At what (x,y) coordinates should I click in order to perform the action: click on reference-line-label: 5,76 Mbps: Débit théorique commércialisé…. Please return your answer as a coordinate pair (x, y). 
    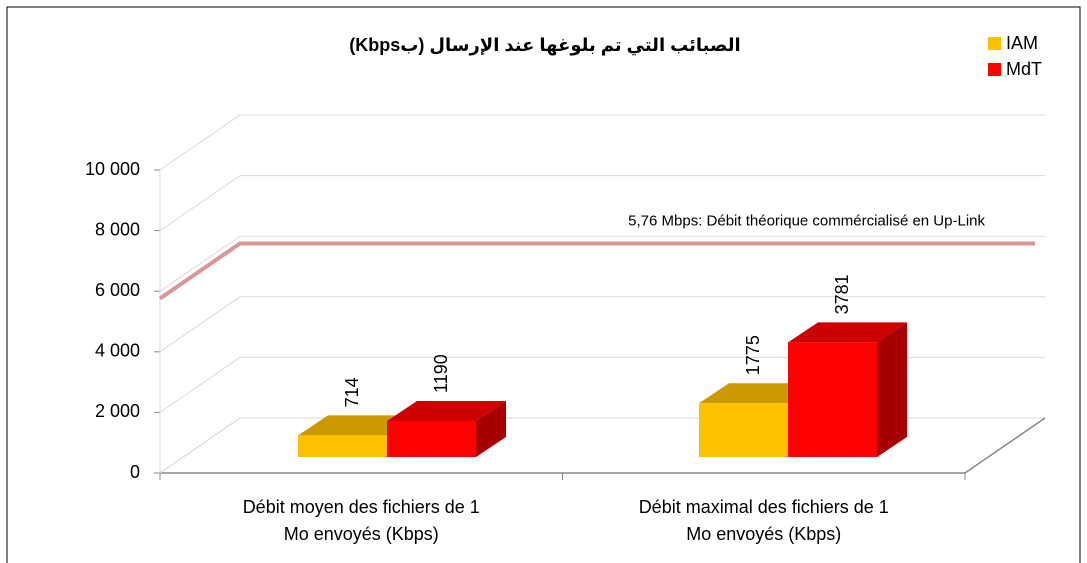
    Looking at the image, I should click on (806, 220).